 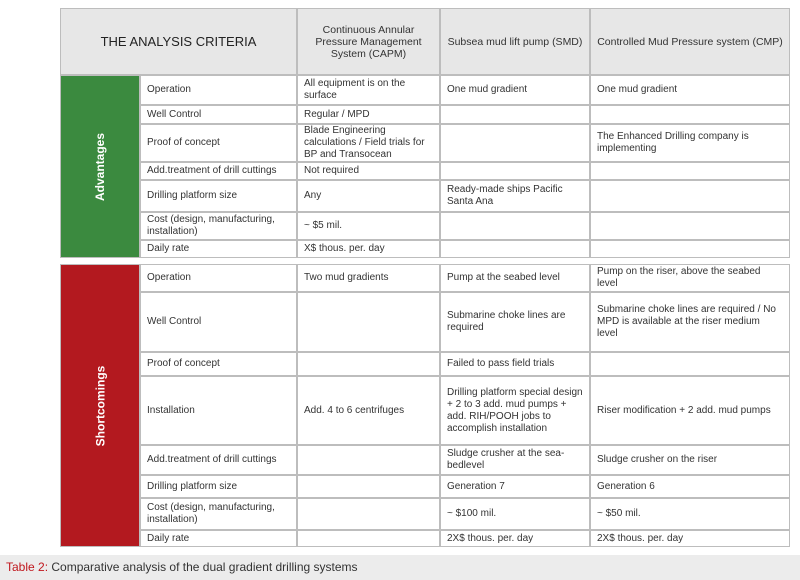 I want to click on column-header: Controlled Mud Pressure system (CMP), so click(x=690, y=41).